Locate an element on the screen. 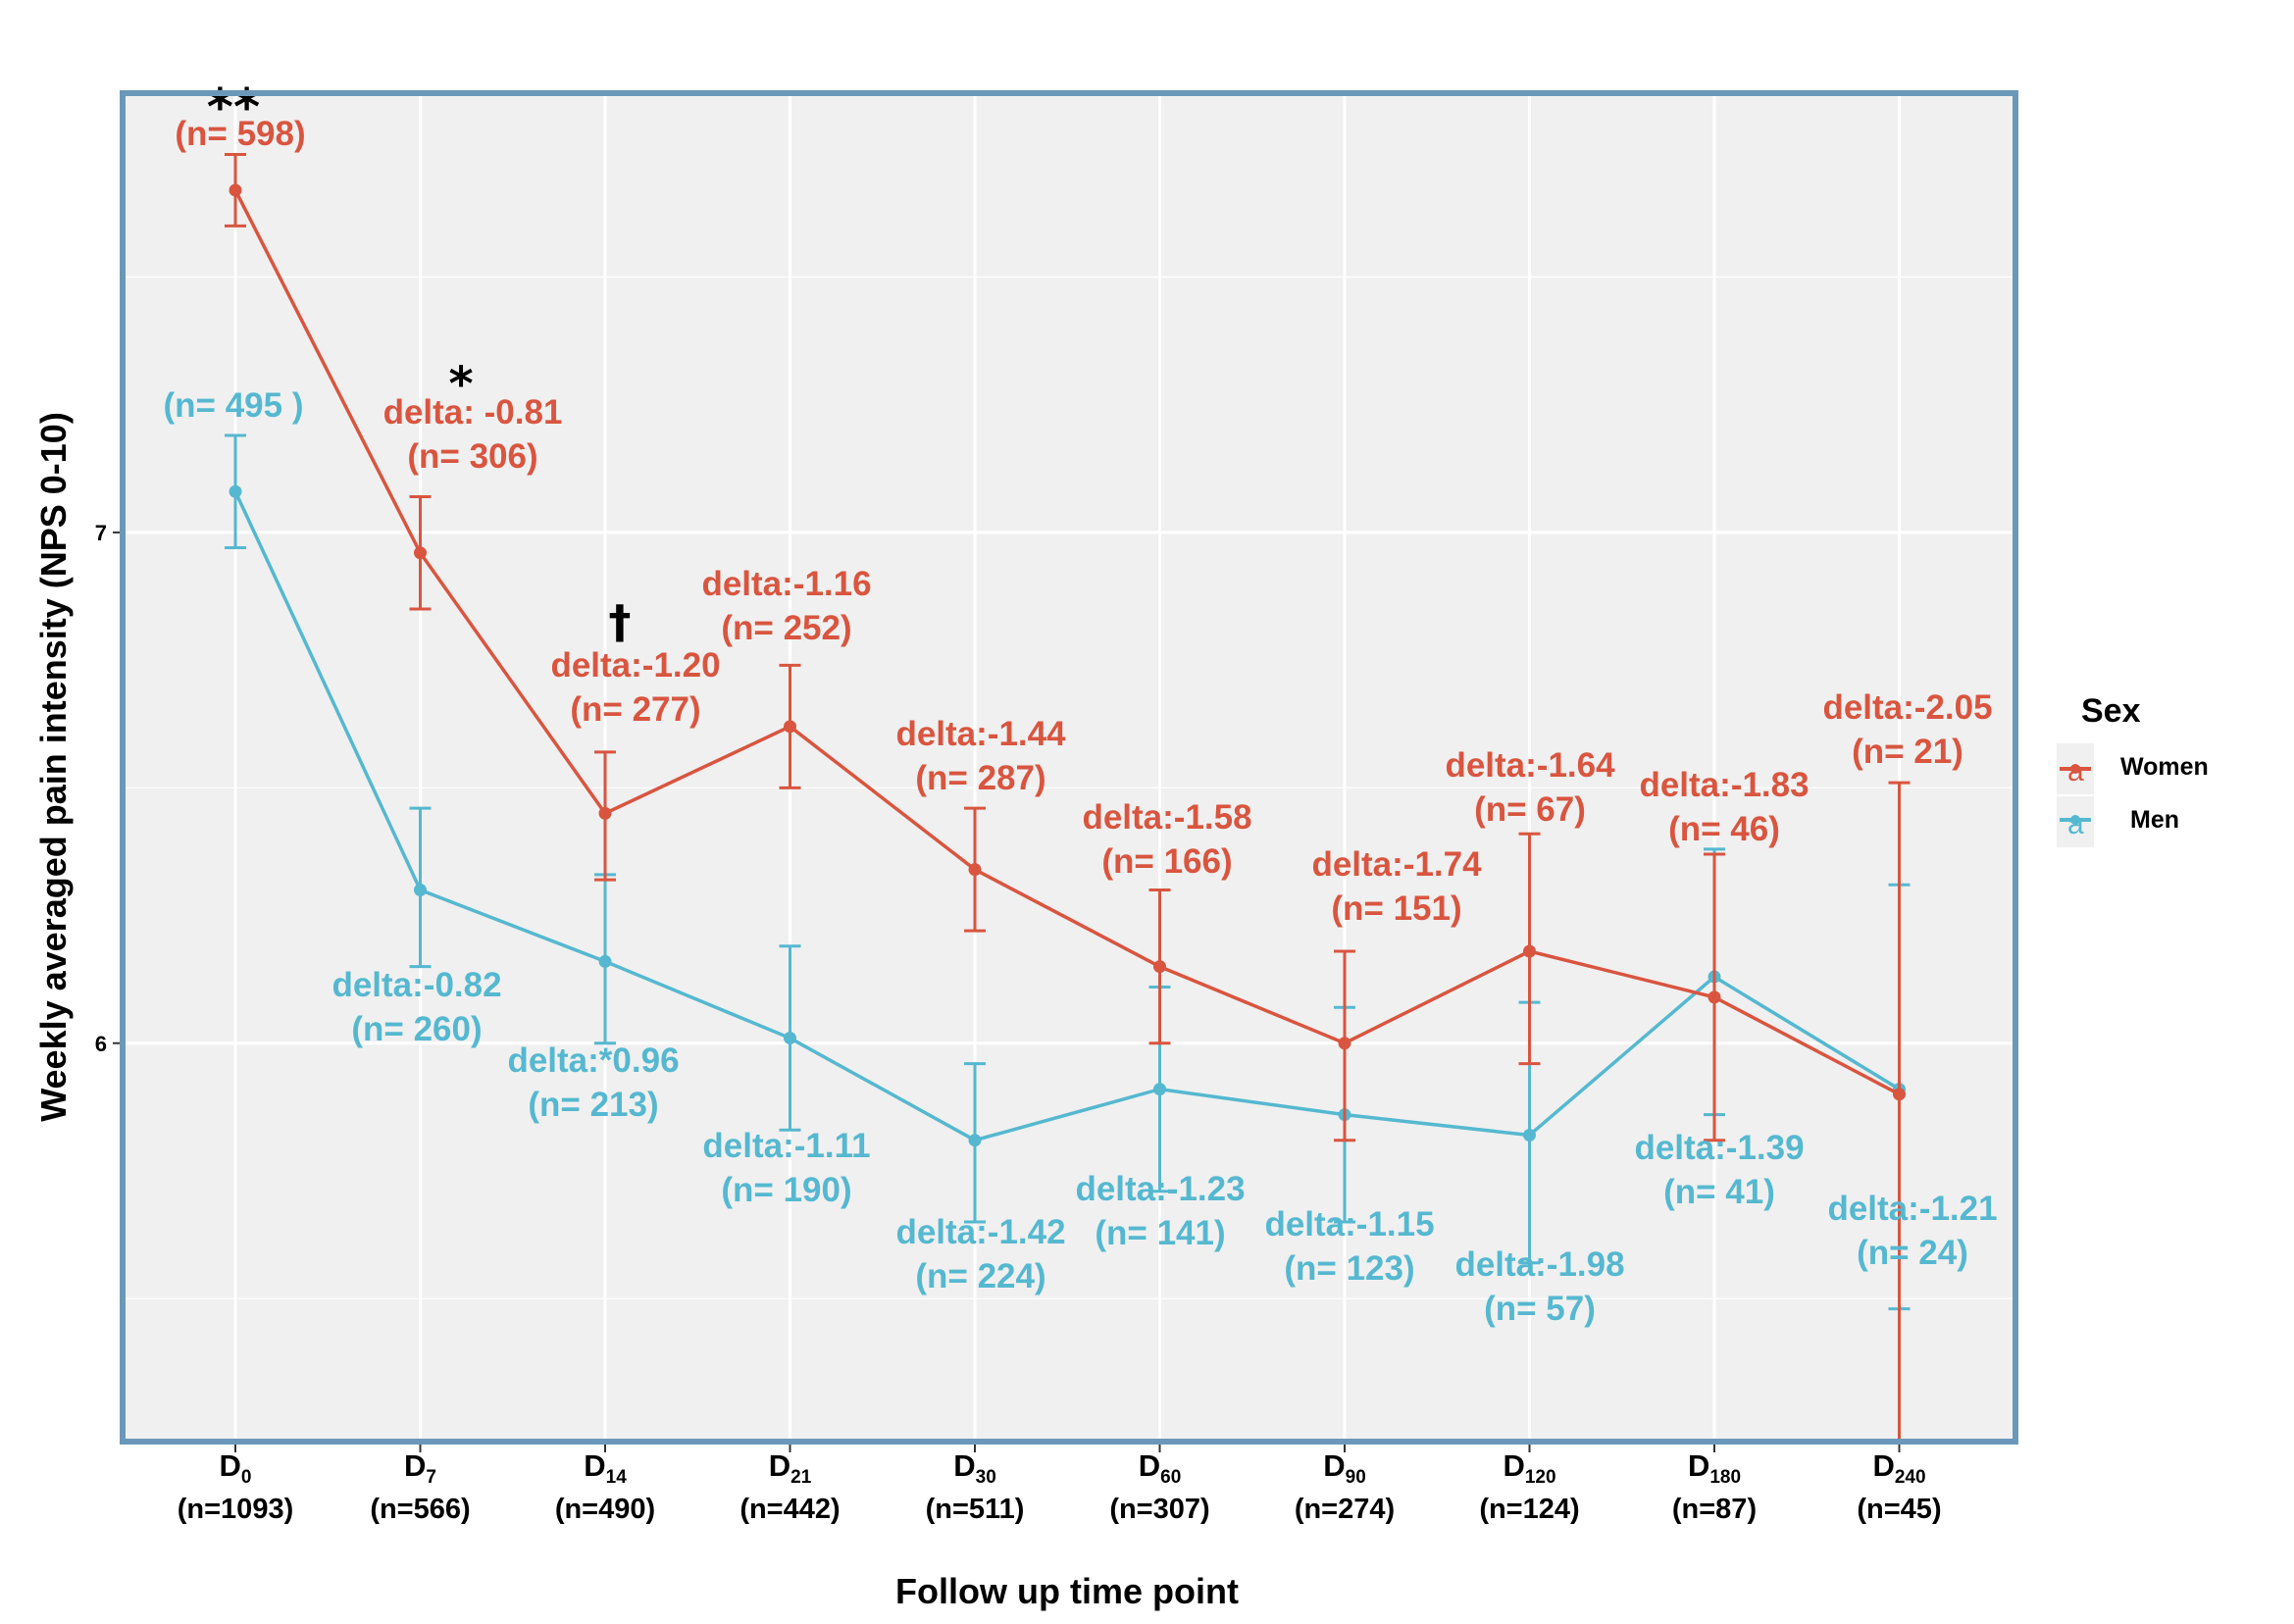  delta-label: delta:-1.39 is located at coordinates (1719, 1148).